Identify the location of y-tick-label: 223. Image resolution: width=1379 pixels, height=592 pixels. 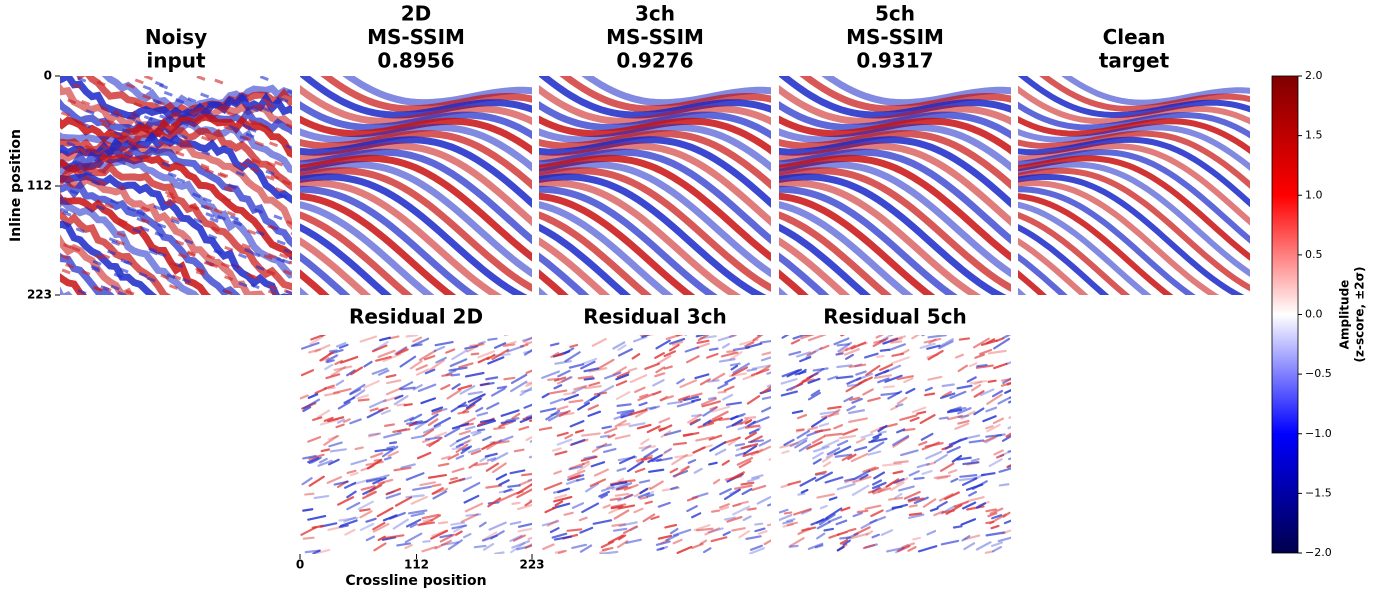
(39, 295).